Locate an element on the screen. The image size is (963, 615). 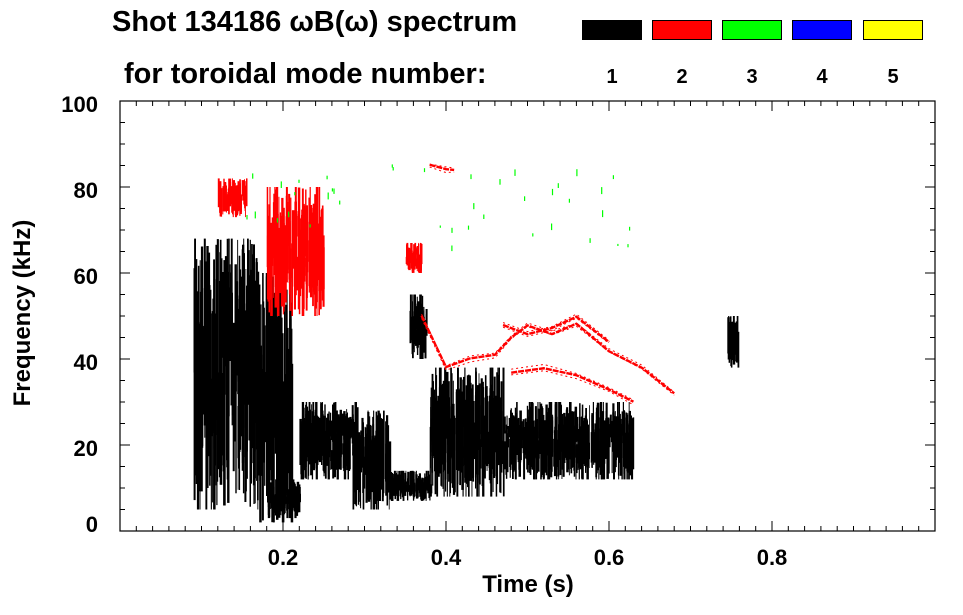
legend-label-mode-4: 4 is located at coordinates (822, 77).